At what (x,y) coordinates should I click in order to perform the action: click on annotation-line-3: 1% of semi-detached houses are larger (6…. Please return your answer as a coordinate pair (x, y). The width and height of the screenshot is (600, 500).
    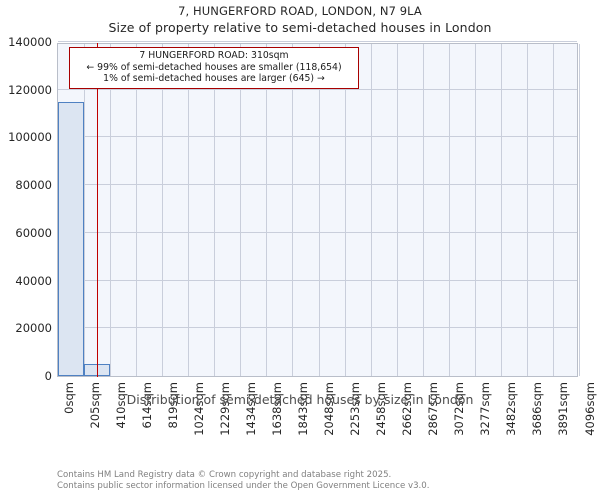
    Looking at the image, I should click on (214, 79).